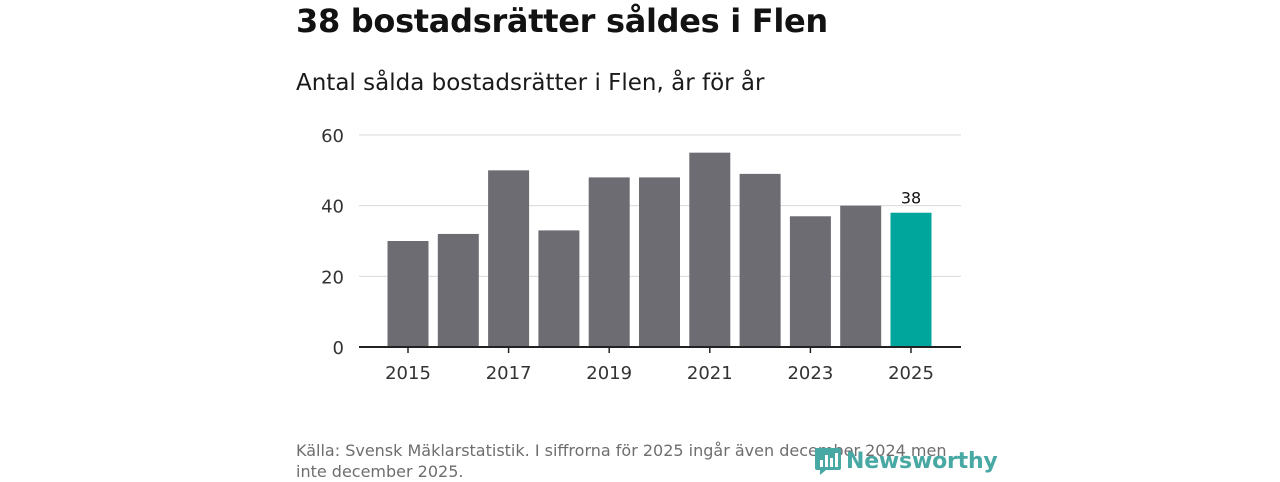 The height and width of the screenshot is (482, 1280). What do you see at coordinates (338, 348) in the screenshot?
I see `y-tick-label: 0` at bounding box center [338, 348].